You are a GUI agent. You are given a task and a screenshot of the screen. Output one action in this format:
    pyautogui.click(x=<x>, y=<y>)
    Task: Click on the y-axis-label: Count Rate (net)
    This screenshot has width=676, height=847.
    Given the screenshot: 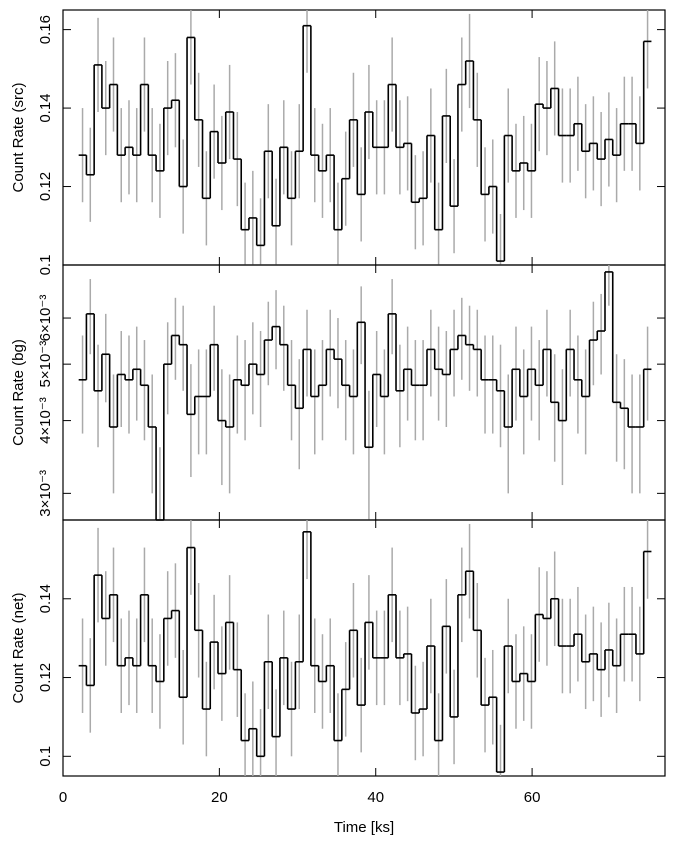 What is the action you would take?
    pyautogui.click(x=18, y=648)
    